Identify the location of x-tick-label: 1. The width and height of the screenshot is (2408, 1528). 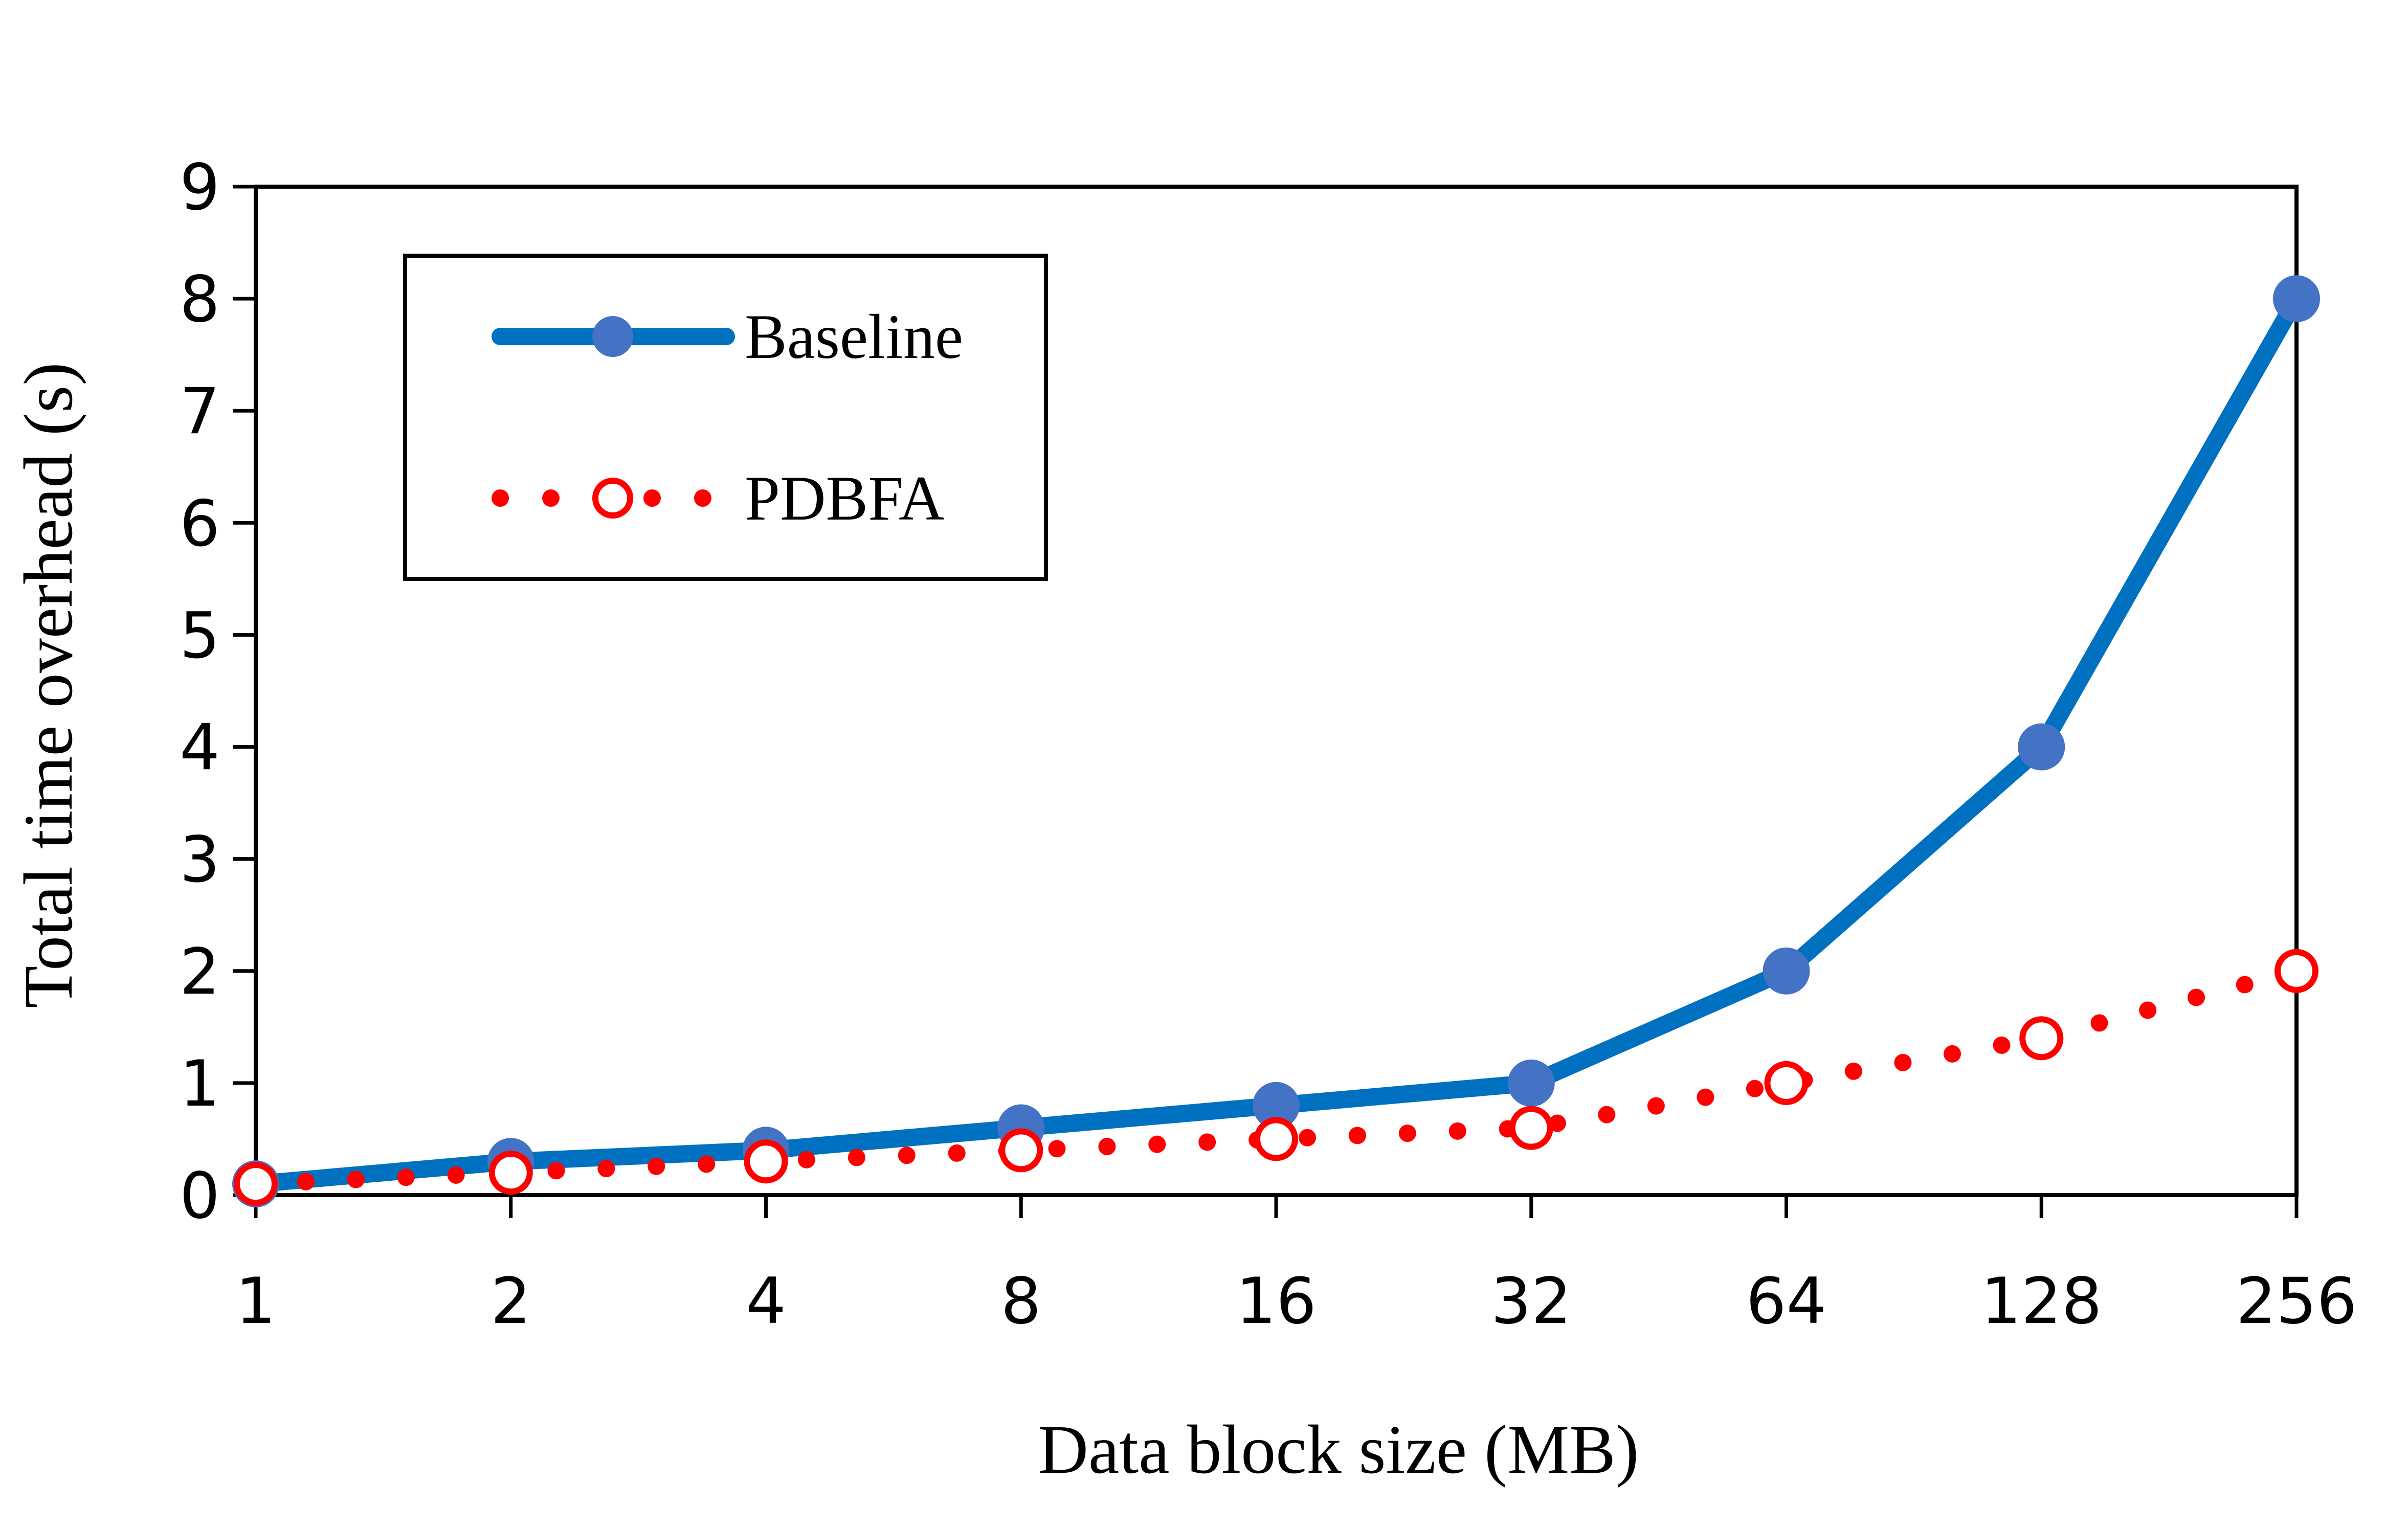
(256, 1302).